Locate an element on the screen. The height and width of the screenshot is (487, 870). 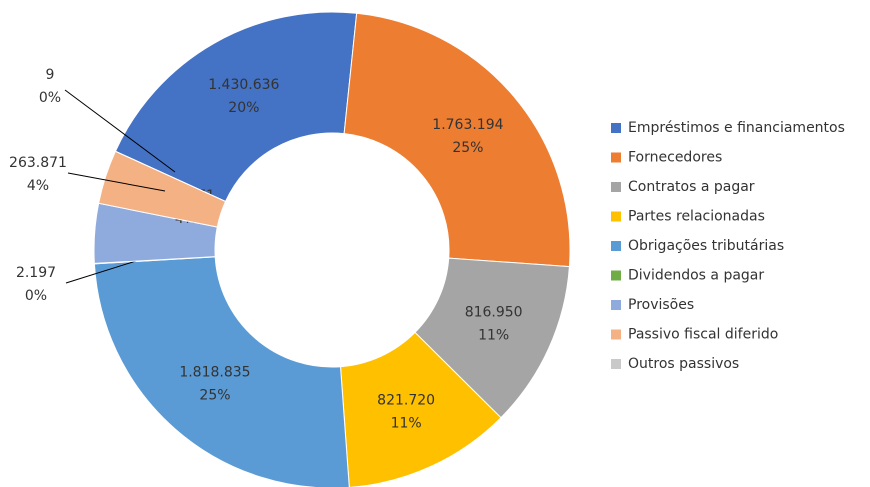
legend-label: Partes relacionadas is located at coordinates (696, 217).